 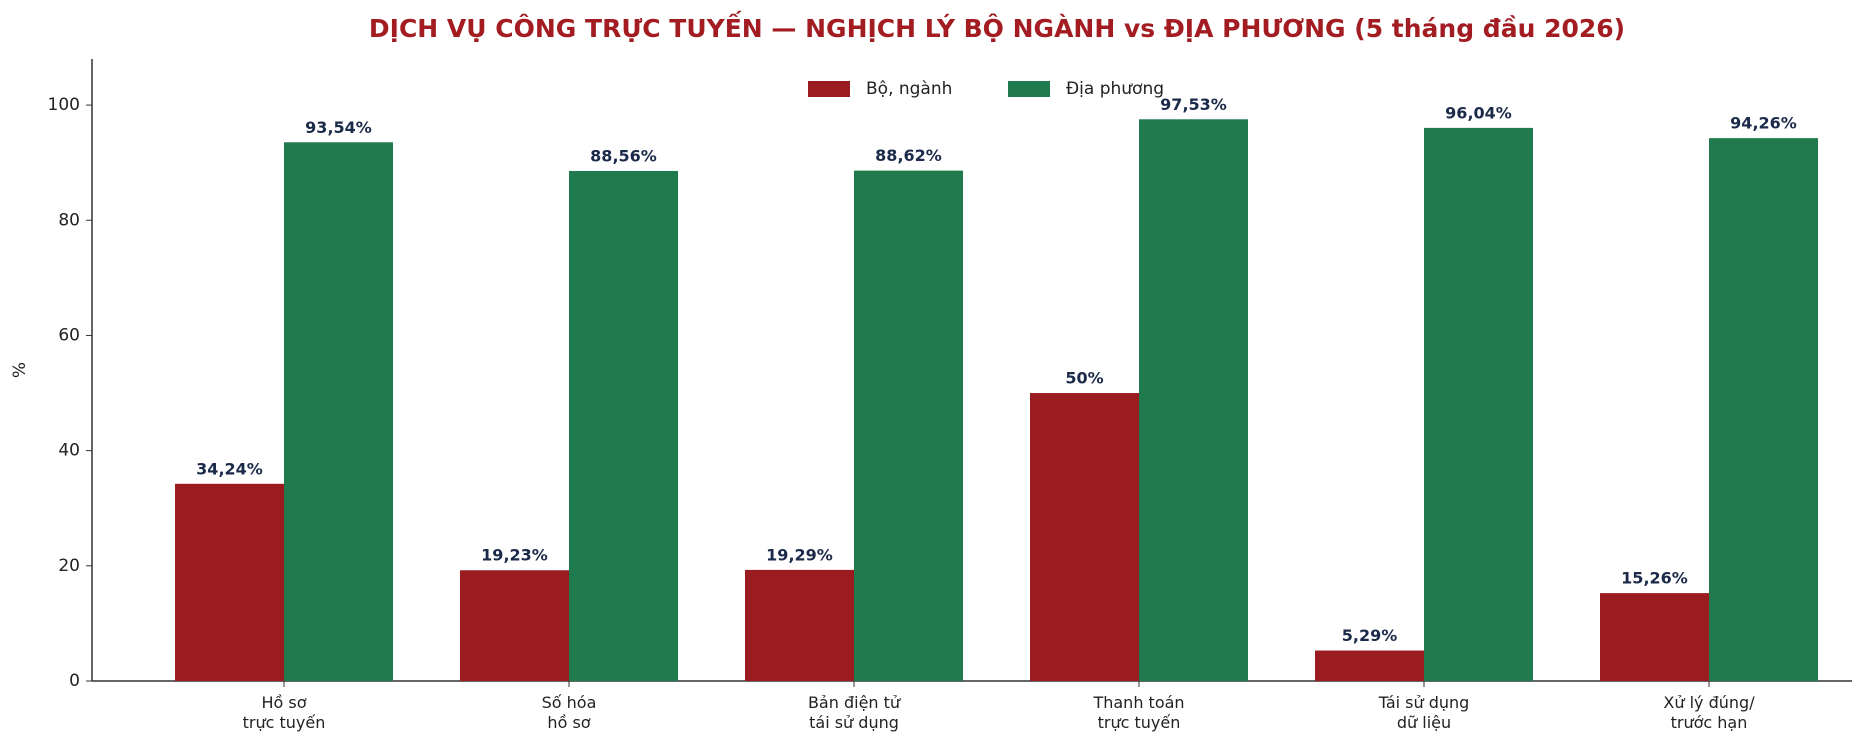 I want to click on value-label: 88,56%, so click(x=623, y=155).